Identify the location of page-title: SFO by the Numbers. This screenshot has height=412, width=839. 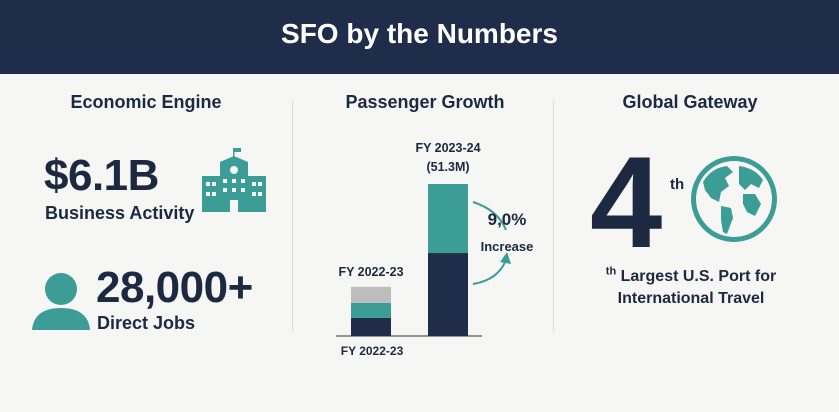
(419, 33).